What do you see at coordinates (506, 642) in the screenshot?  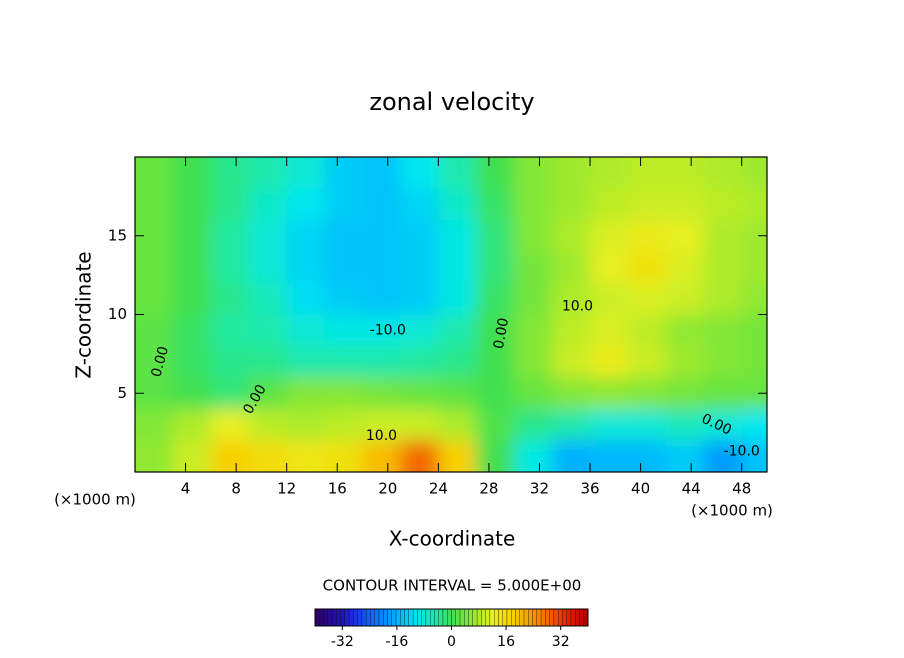 I see `colorbar-tick-label: 16` at bounding box center [506, 642].